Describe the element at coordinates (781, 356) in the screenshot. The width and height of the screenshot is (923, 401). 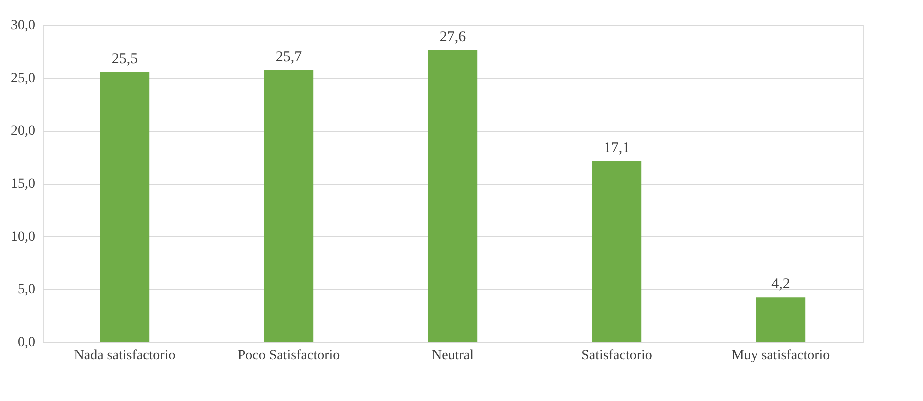
I see `x-tick-label: Muy satisfactorio` at that location.